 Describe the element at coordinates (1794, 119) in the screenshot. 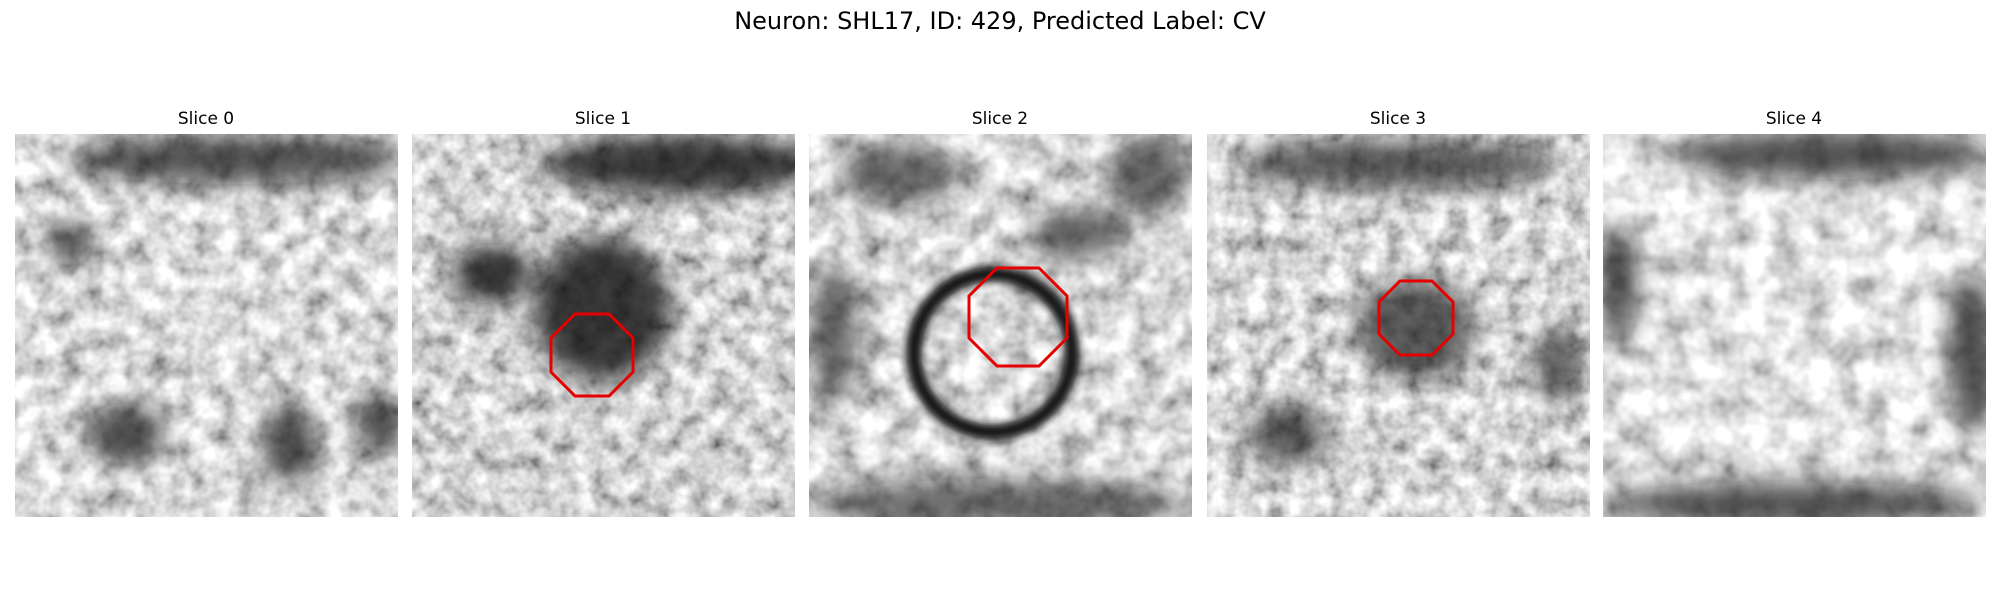

I see `panel-title: Slice 4` at that location.